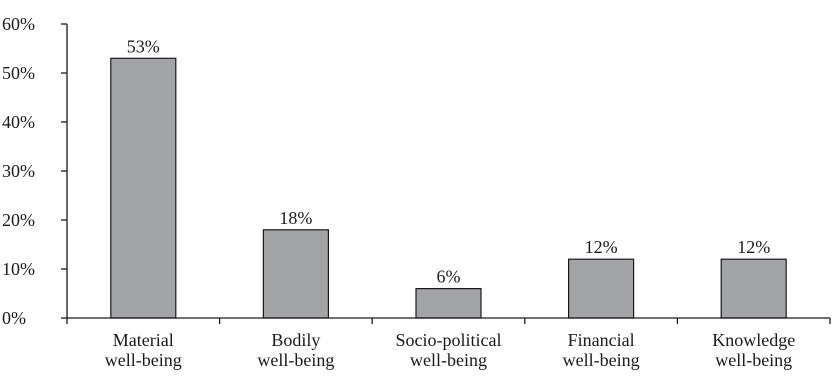  What do you see at coordinates (18, 220) in the screenshot?
I see `y-tick-label: 20%` at bounding box center [18, 220].